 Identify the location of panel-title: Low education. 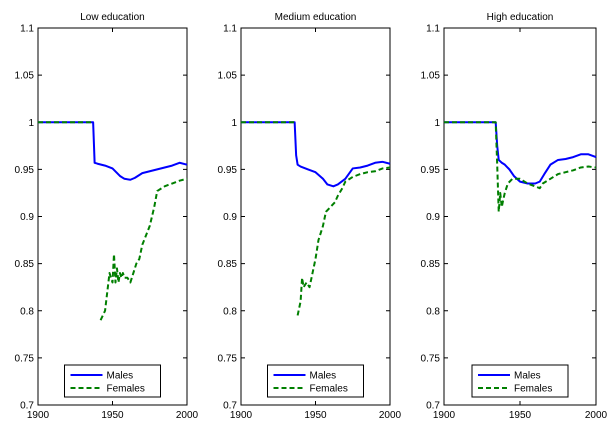
(112, 17).